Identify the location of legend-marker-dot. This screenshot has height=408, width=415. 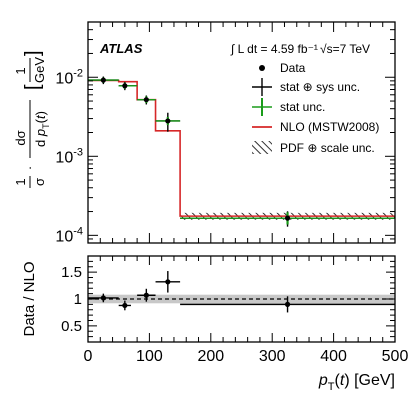
(262, 68).